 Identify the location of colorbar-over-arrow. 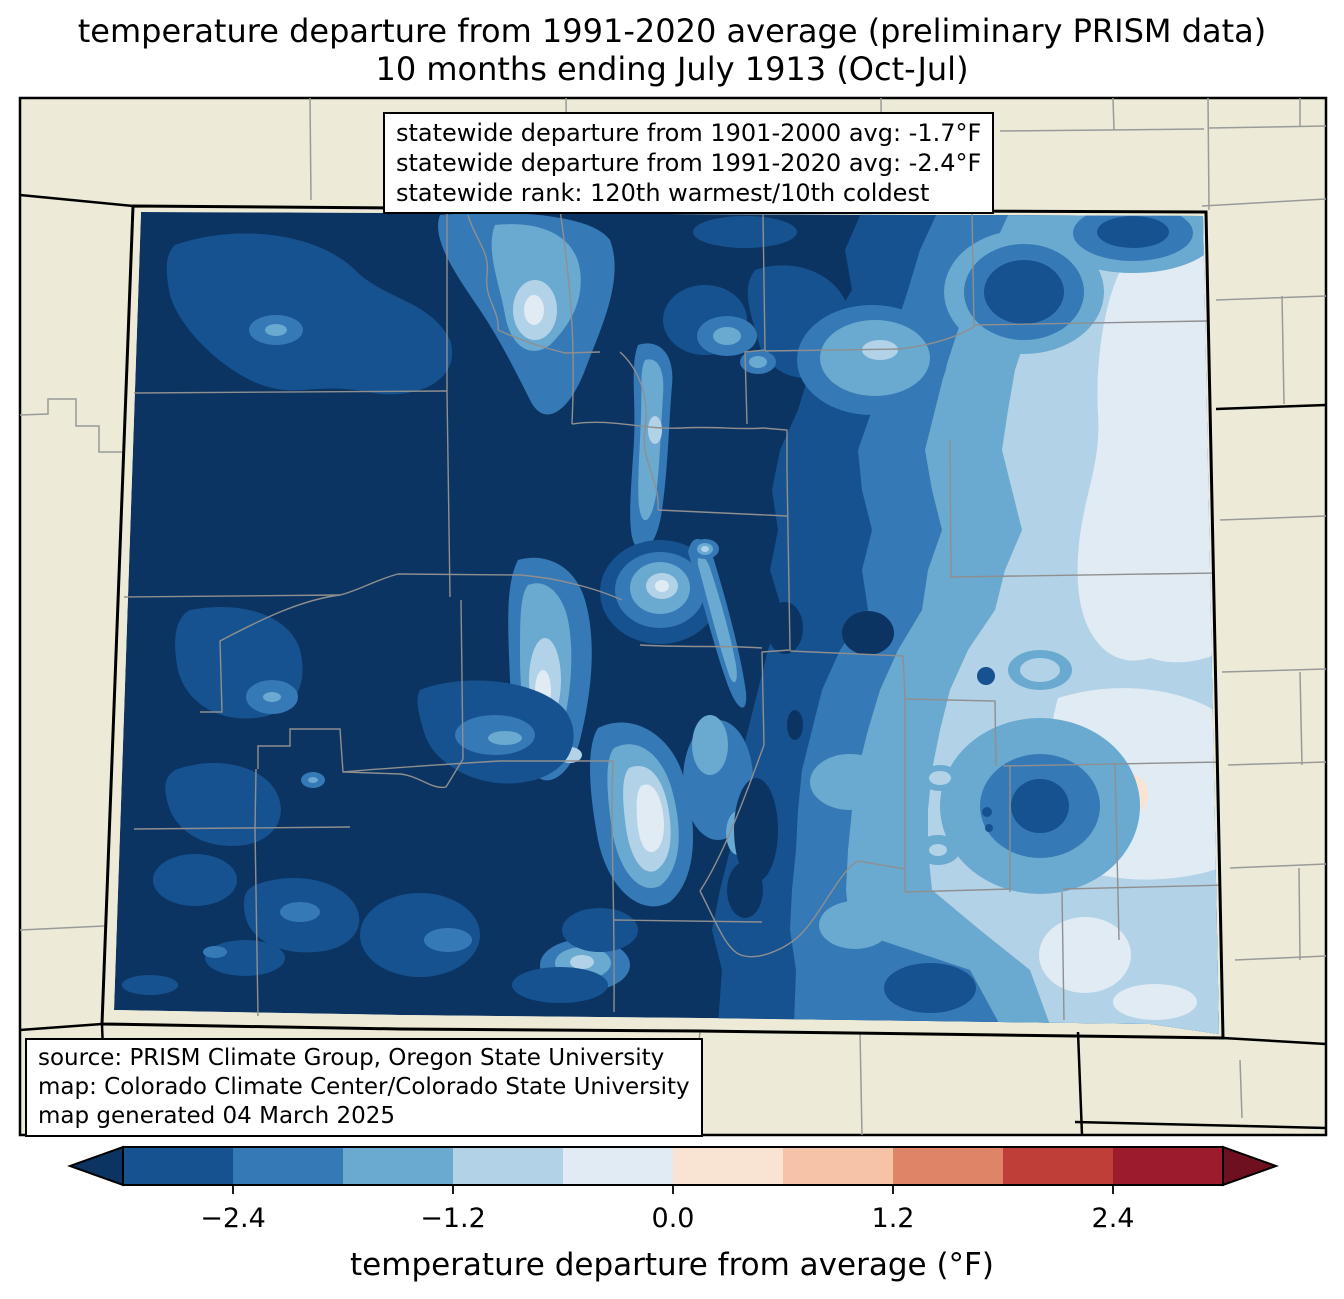
(1250, 1166).